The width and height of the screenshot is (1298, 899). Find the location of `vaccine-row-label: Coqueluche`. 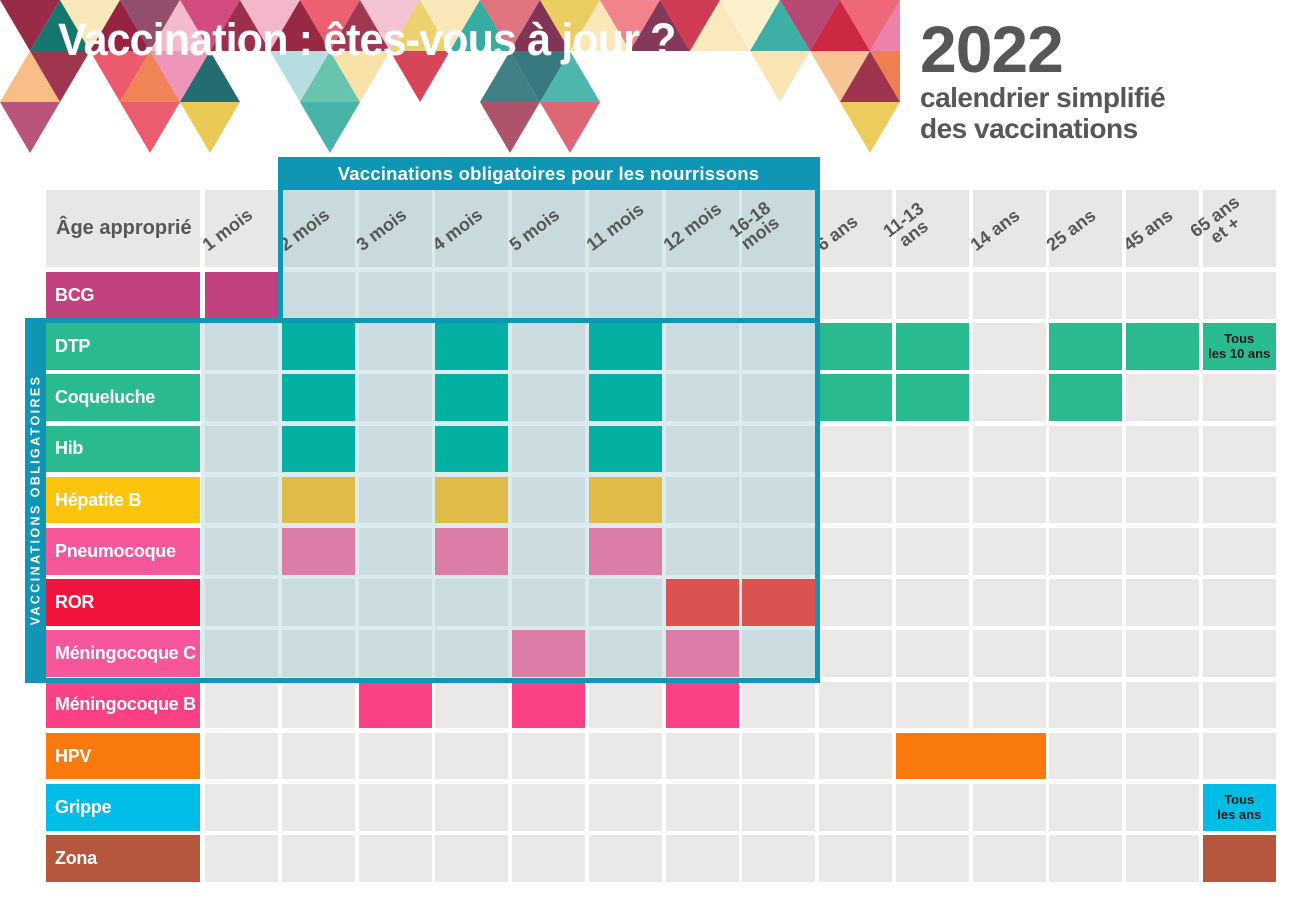

vaccine-row-label: Coqueluche is located at coordinates (123, 397).